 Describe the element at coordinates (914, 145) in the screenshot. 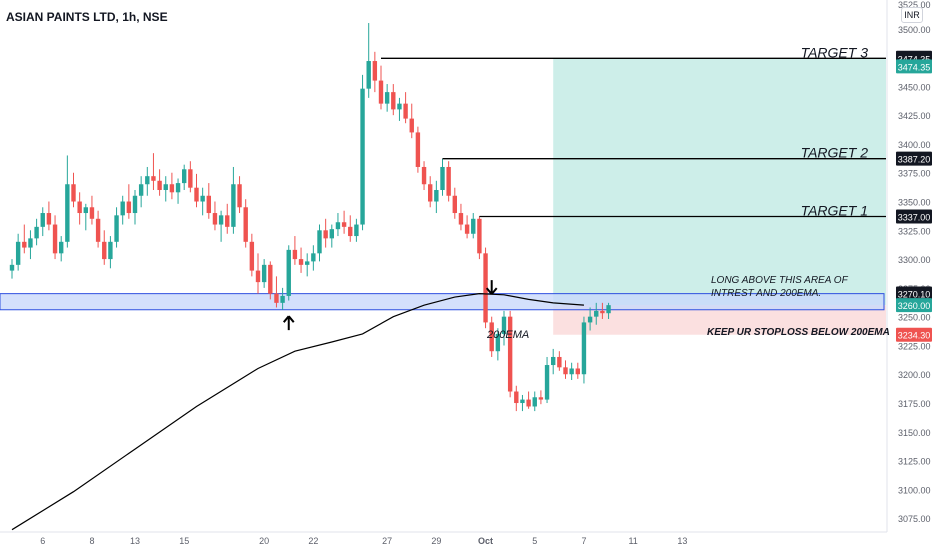

I see `price-tick-label: 3400.00` at that location.